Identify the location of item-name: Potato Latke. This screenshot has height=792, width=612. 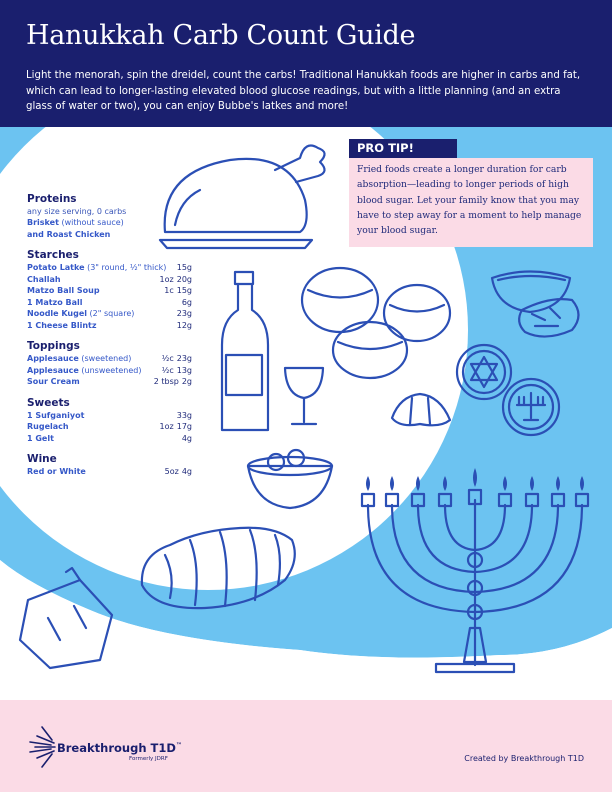
(56, 267).